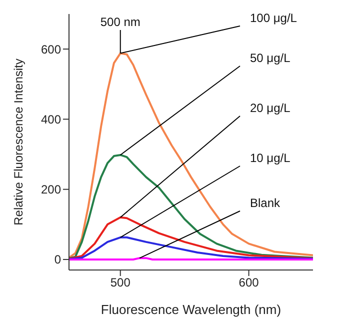  What do you see at coordinates (270, 58) in the screenshot?
I see `text: 50 μg/L` at bounding box center [270, 58].